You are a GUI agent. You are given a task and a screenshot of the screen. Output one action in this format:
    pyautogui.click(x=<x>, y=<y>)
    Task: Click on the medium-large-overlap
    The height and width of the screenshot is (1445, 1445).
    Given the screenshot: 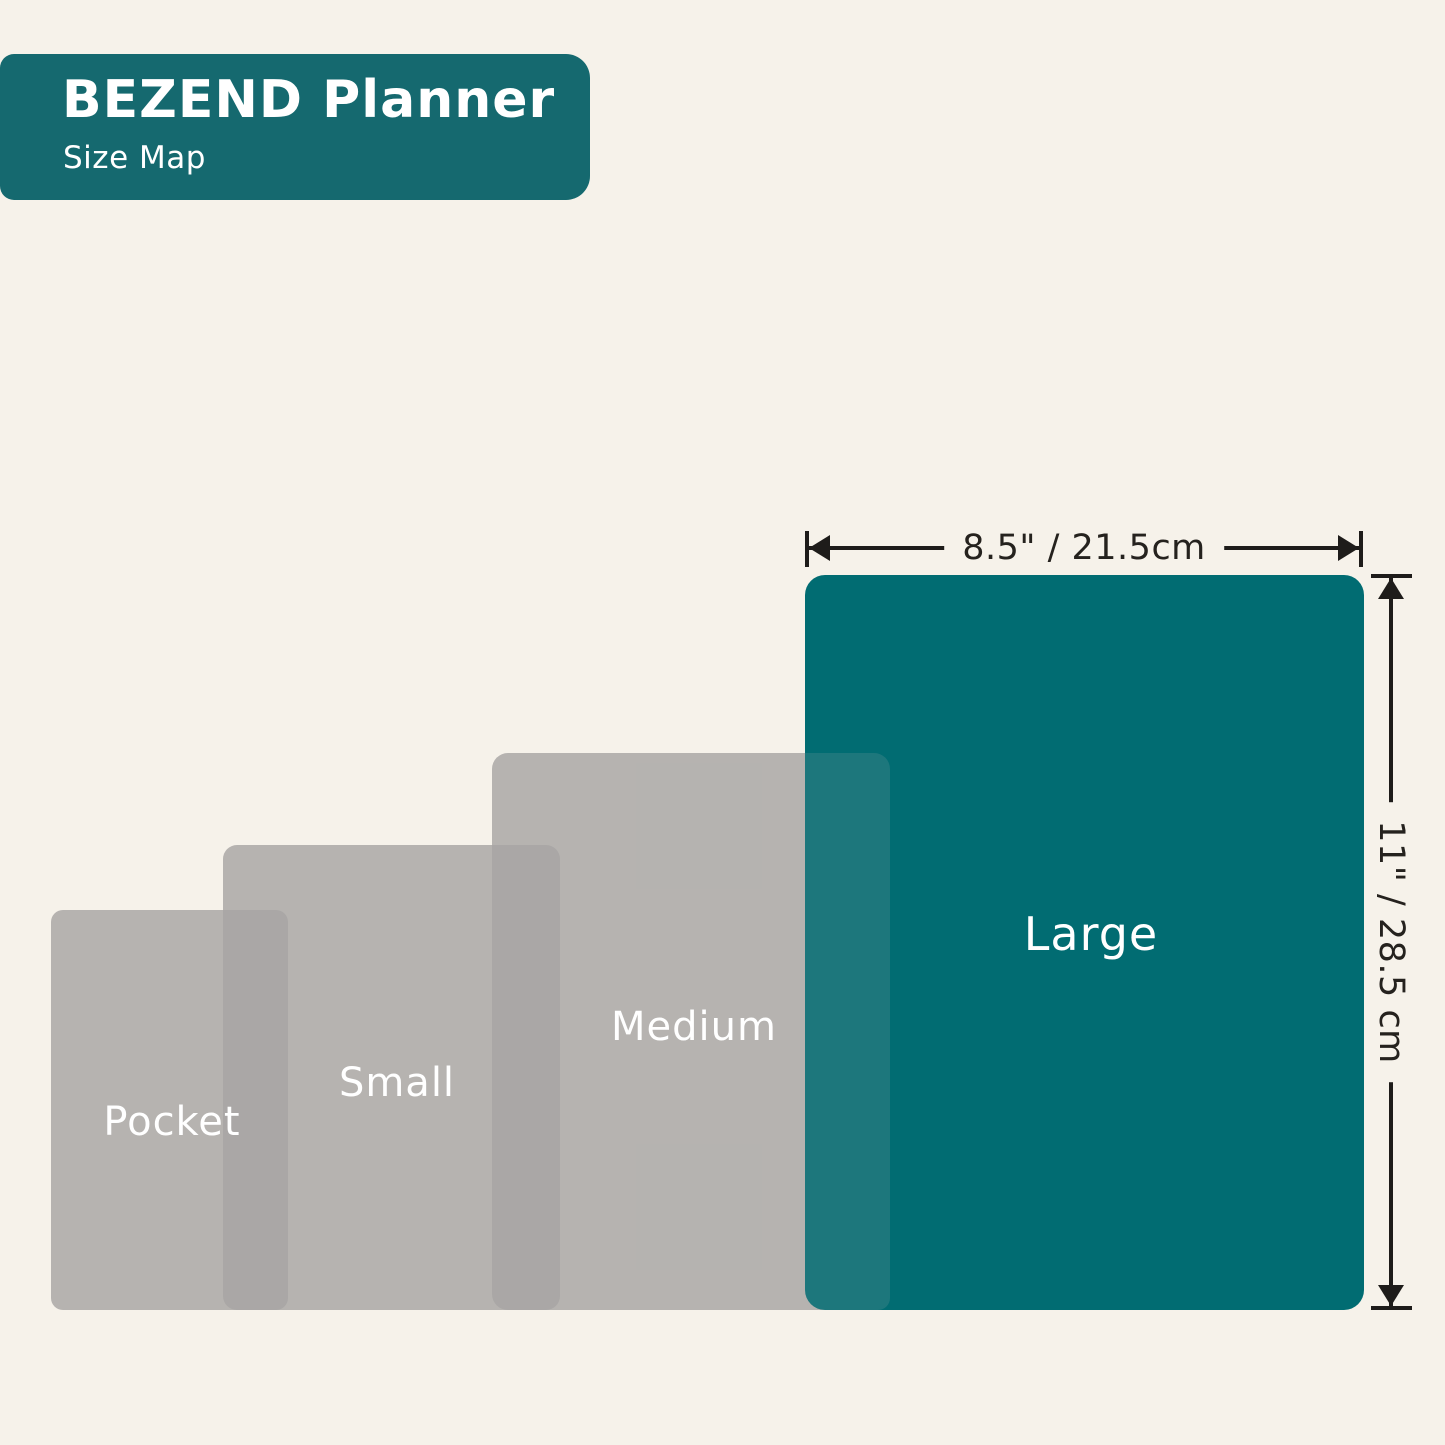 What is the action you would take?
    pyautogui.click(x=847, y=1031)
    